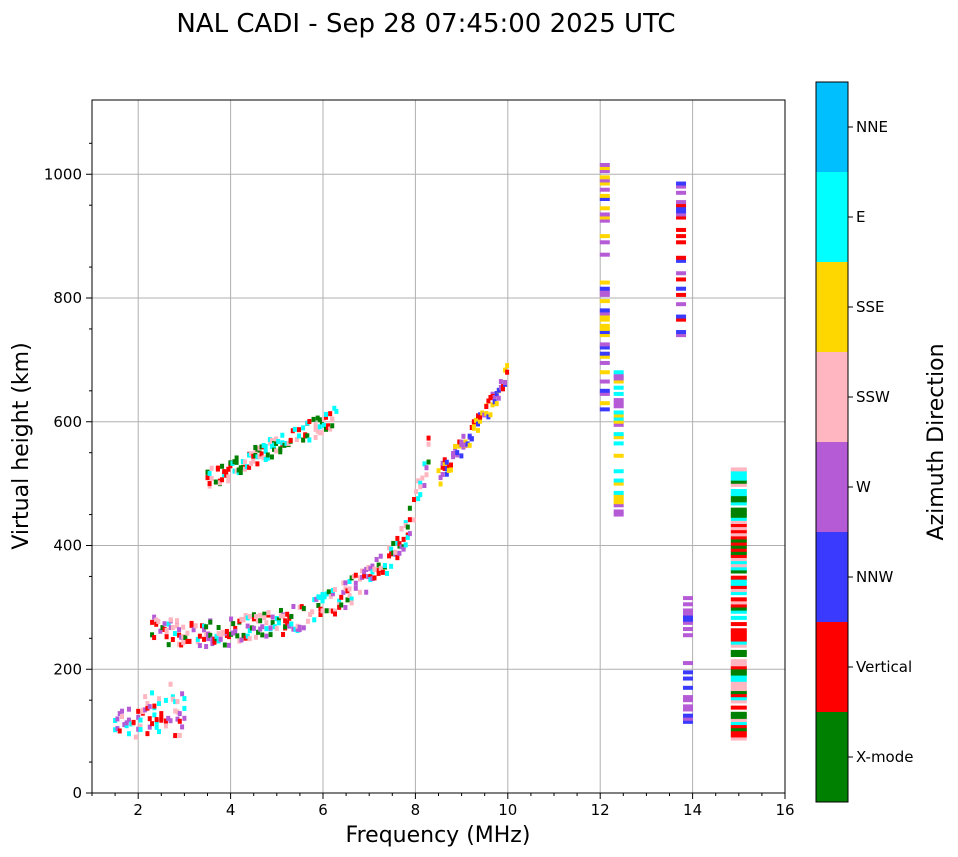 This screenshot has height=857, width=958. I want to click on x-axis-ticks: 2 4 6 8 10 12 14 16, so click(443, 806).